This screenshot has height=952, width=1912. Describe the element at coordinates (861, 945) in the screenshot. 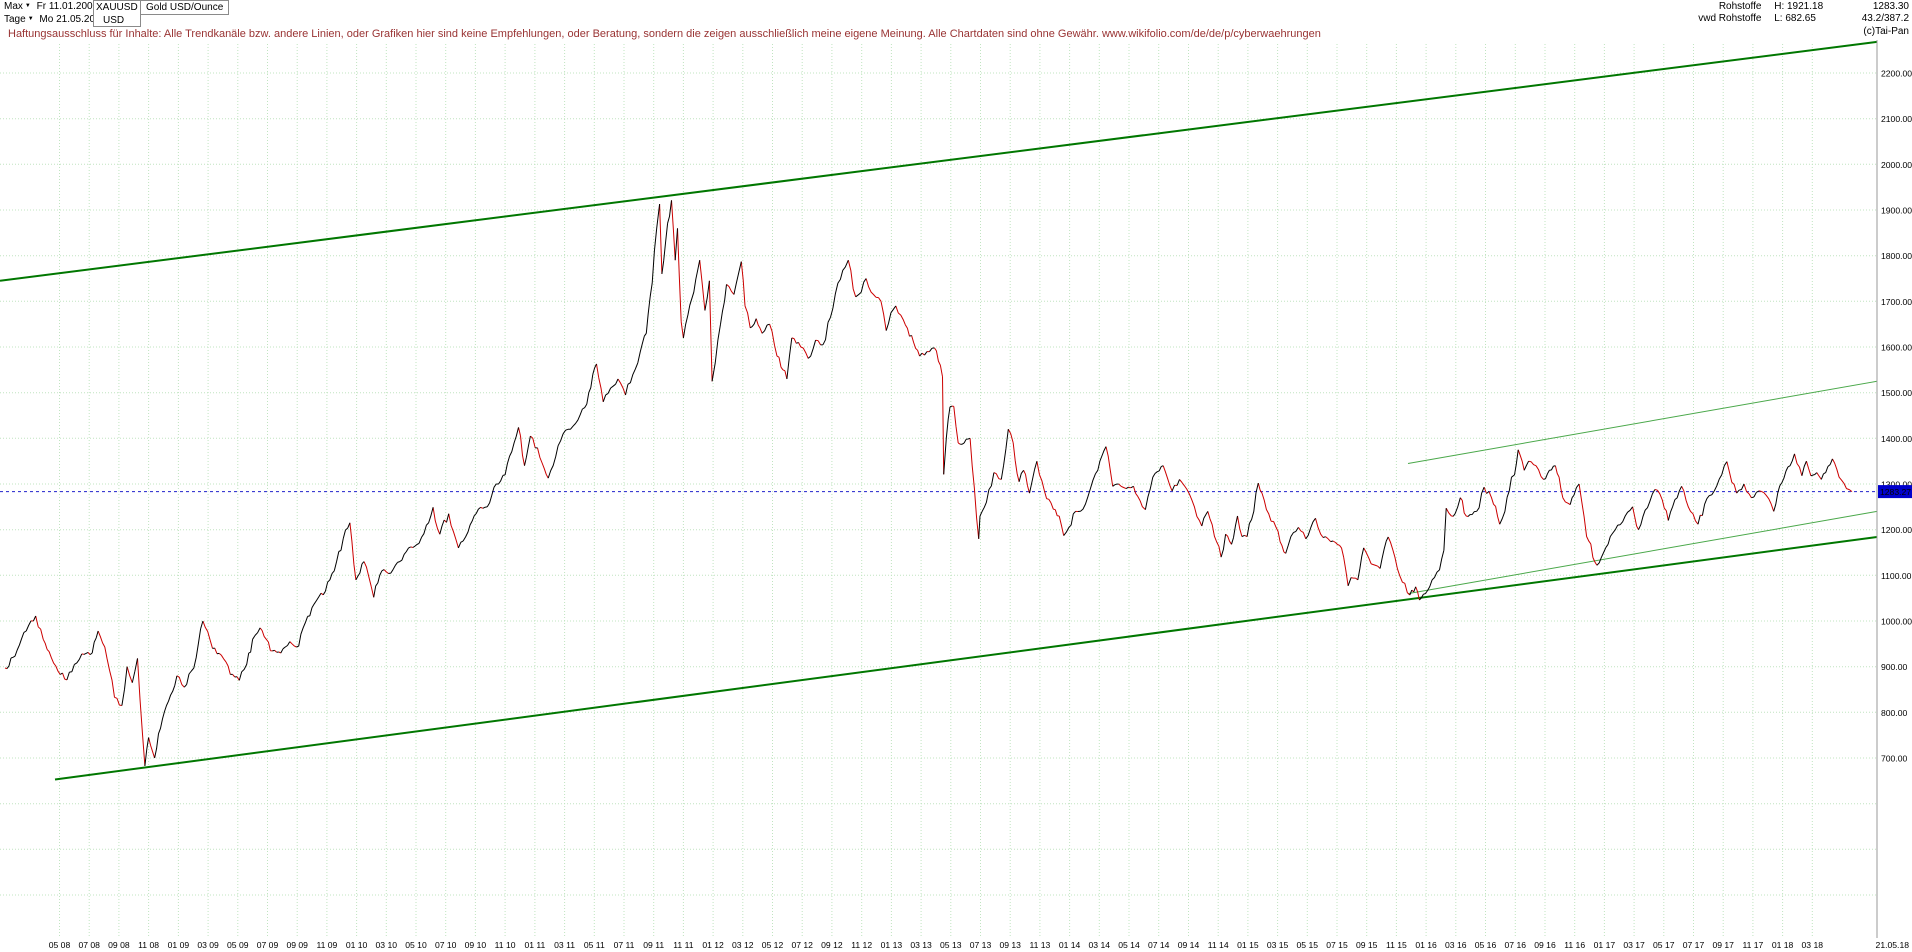

I see `x-axis-label: 11 12` at that location.